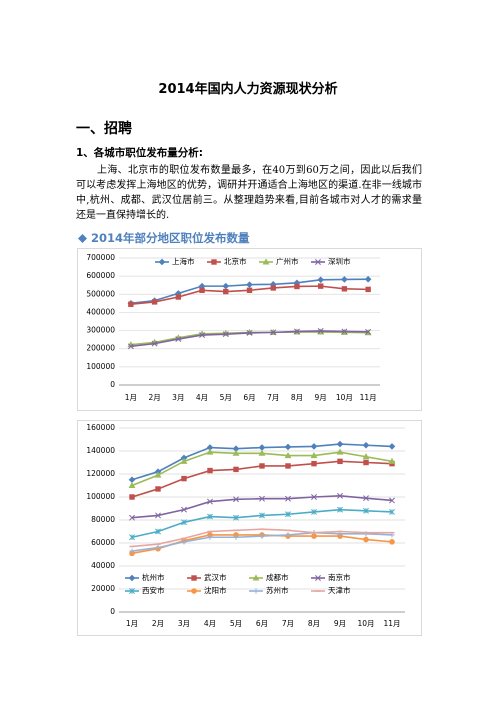 Image resolution: width=496 pixels, height=702 pixels. I want to click on legend-label: 西安市, so click(153, 590).